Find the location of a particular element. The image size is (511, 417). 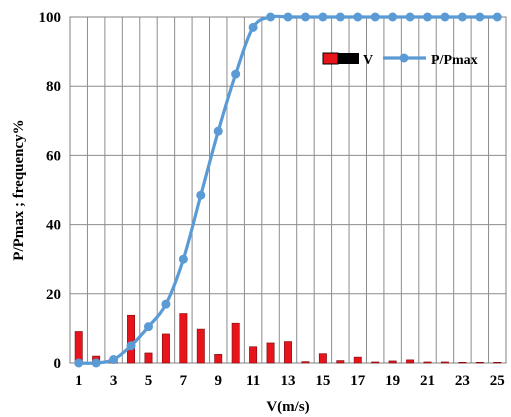

y-tick-label: 80 is located at coordinates (53, 87).